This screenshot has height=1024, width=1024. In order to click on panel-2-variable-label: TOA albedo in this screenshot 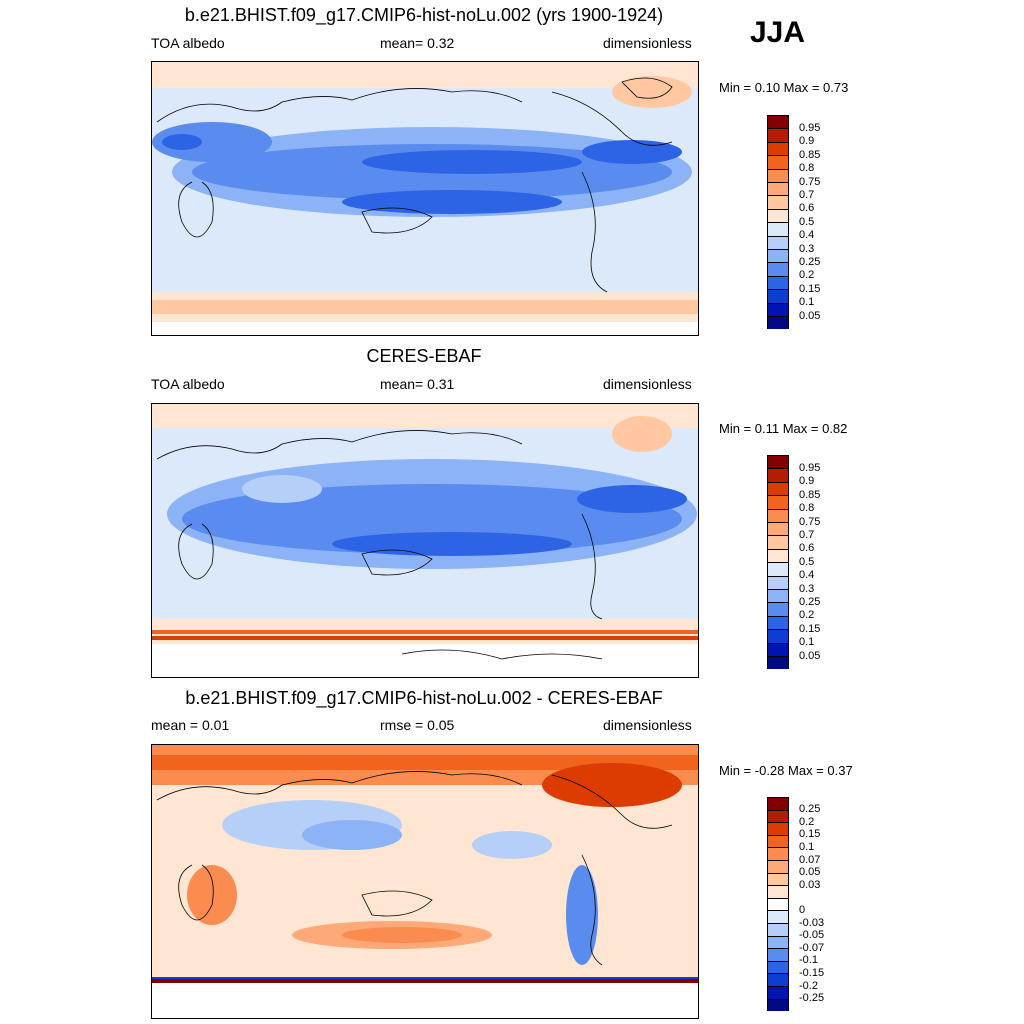, I will do `click(188, 384)`.